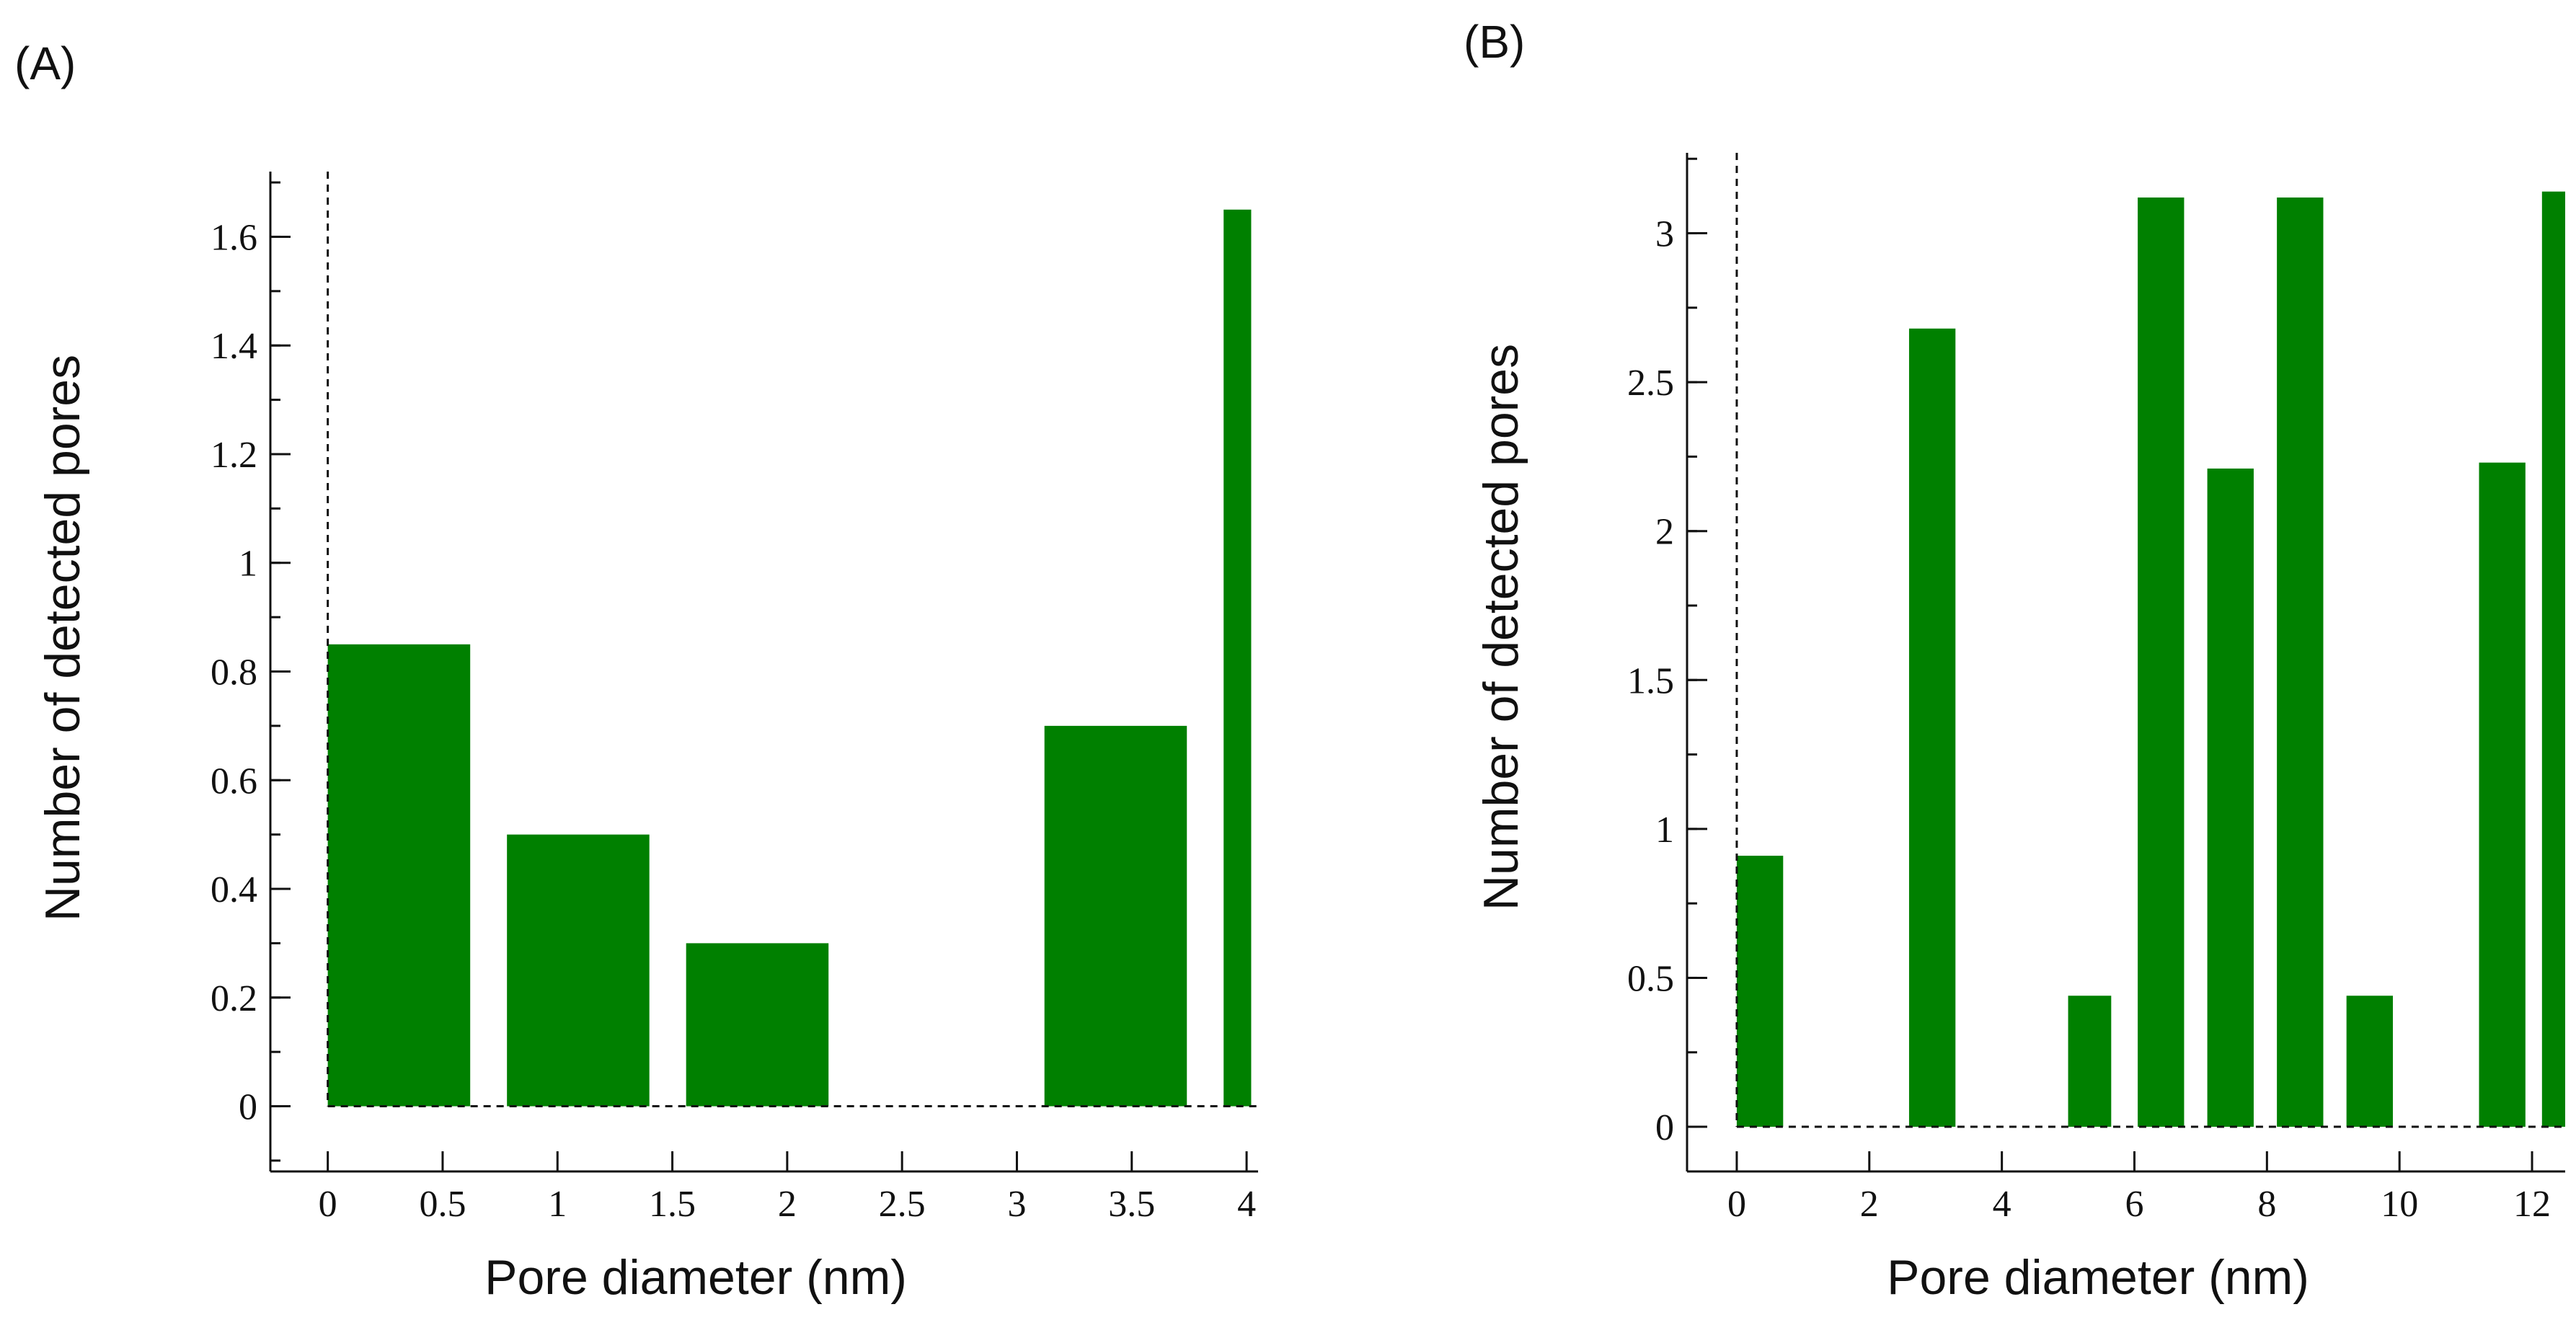  Describe the element at coordinates (2134, 1204) in the screenshot. I see `x-tick-label-b: 6` at that location.